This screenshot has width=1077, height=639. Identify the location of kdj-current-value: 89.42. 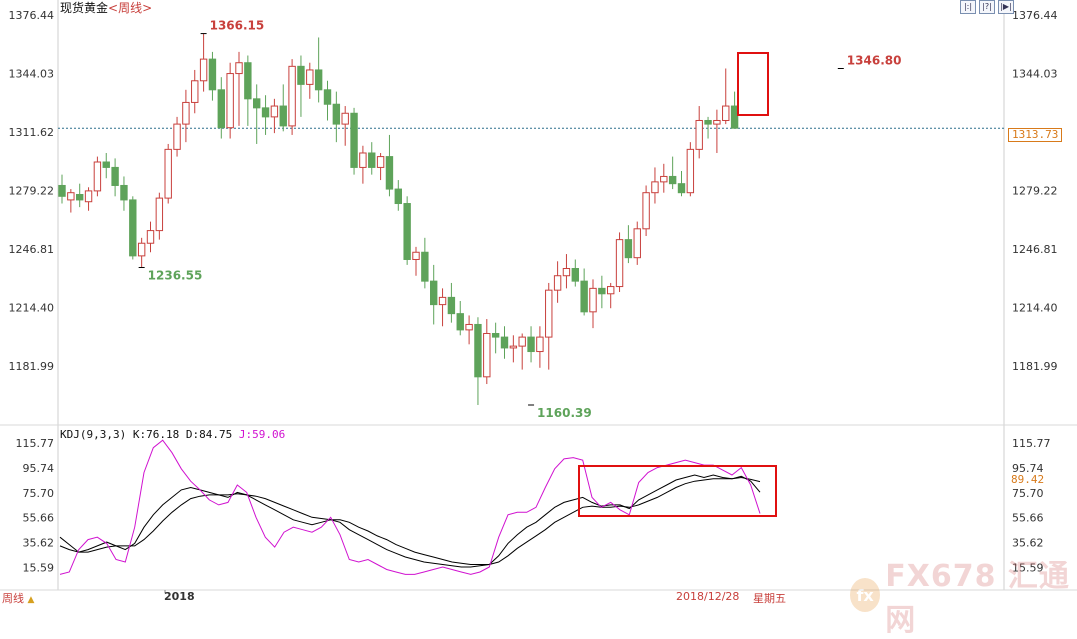
(1028, 480).